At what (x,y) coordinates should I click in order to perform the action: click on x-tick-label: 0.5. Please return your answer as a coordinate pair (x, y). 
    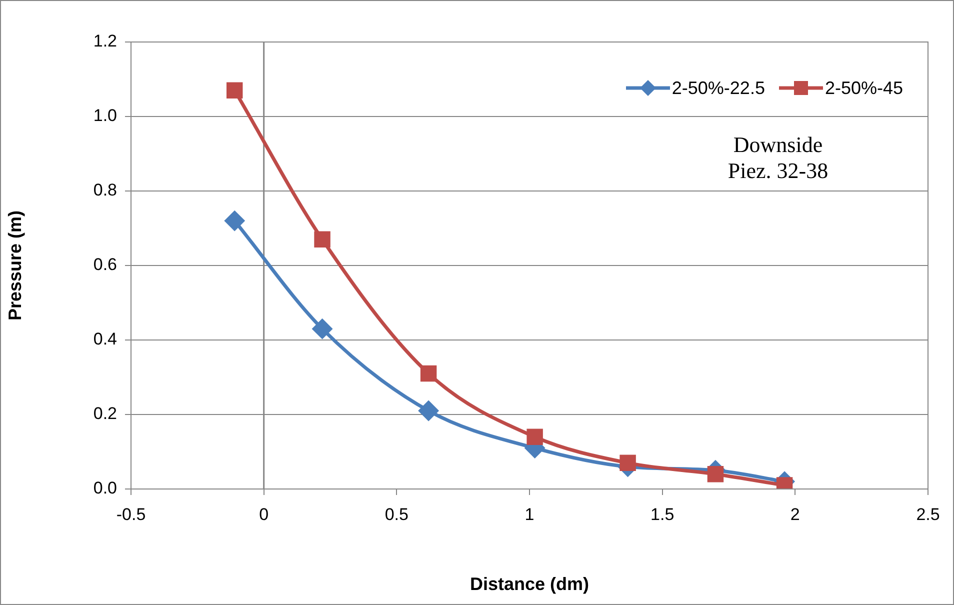
    Looking at the image, I should click on (396, 514).